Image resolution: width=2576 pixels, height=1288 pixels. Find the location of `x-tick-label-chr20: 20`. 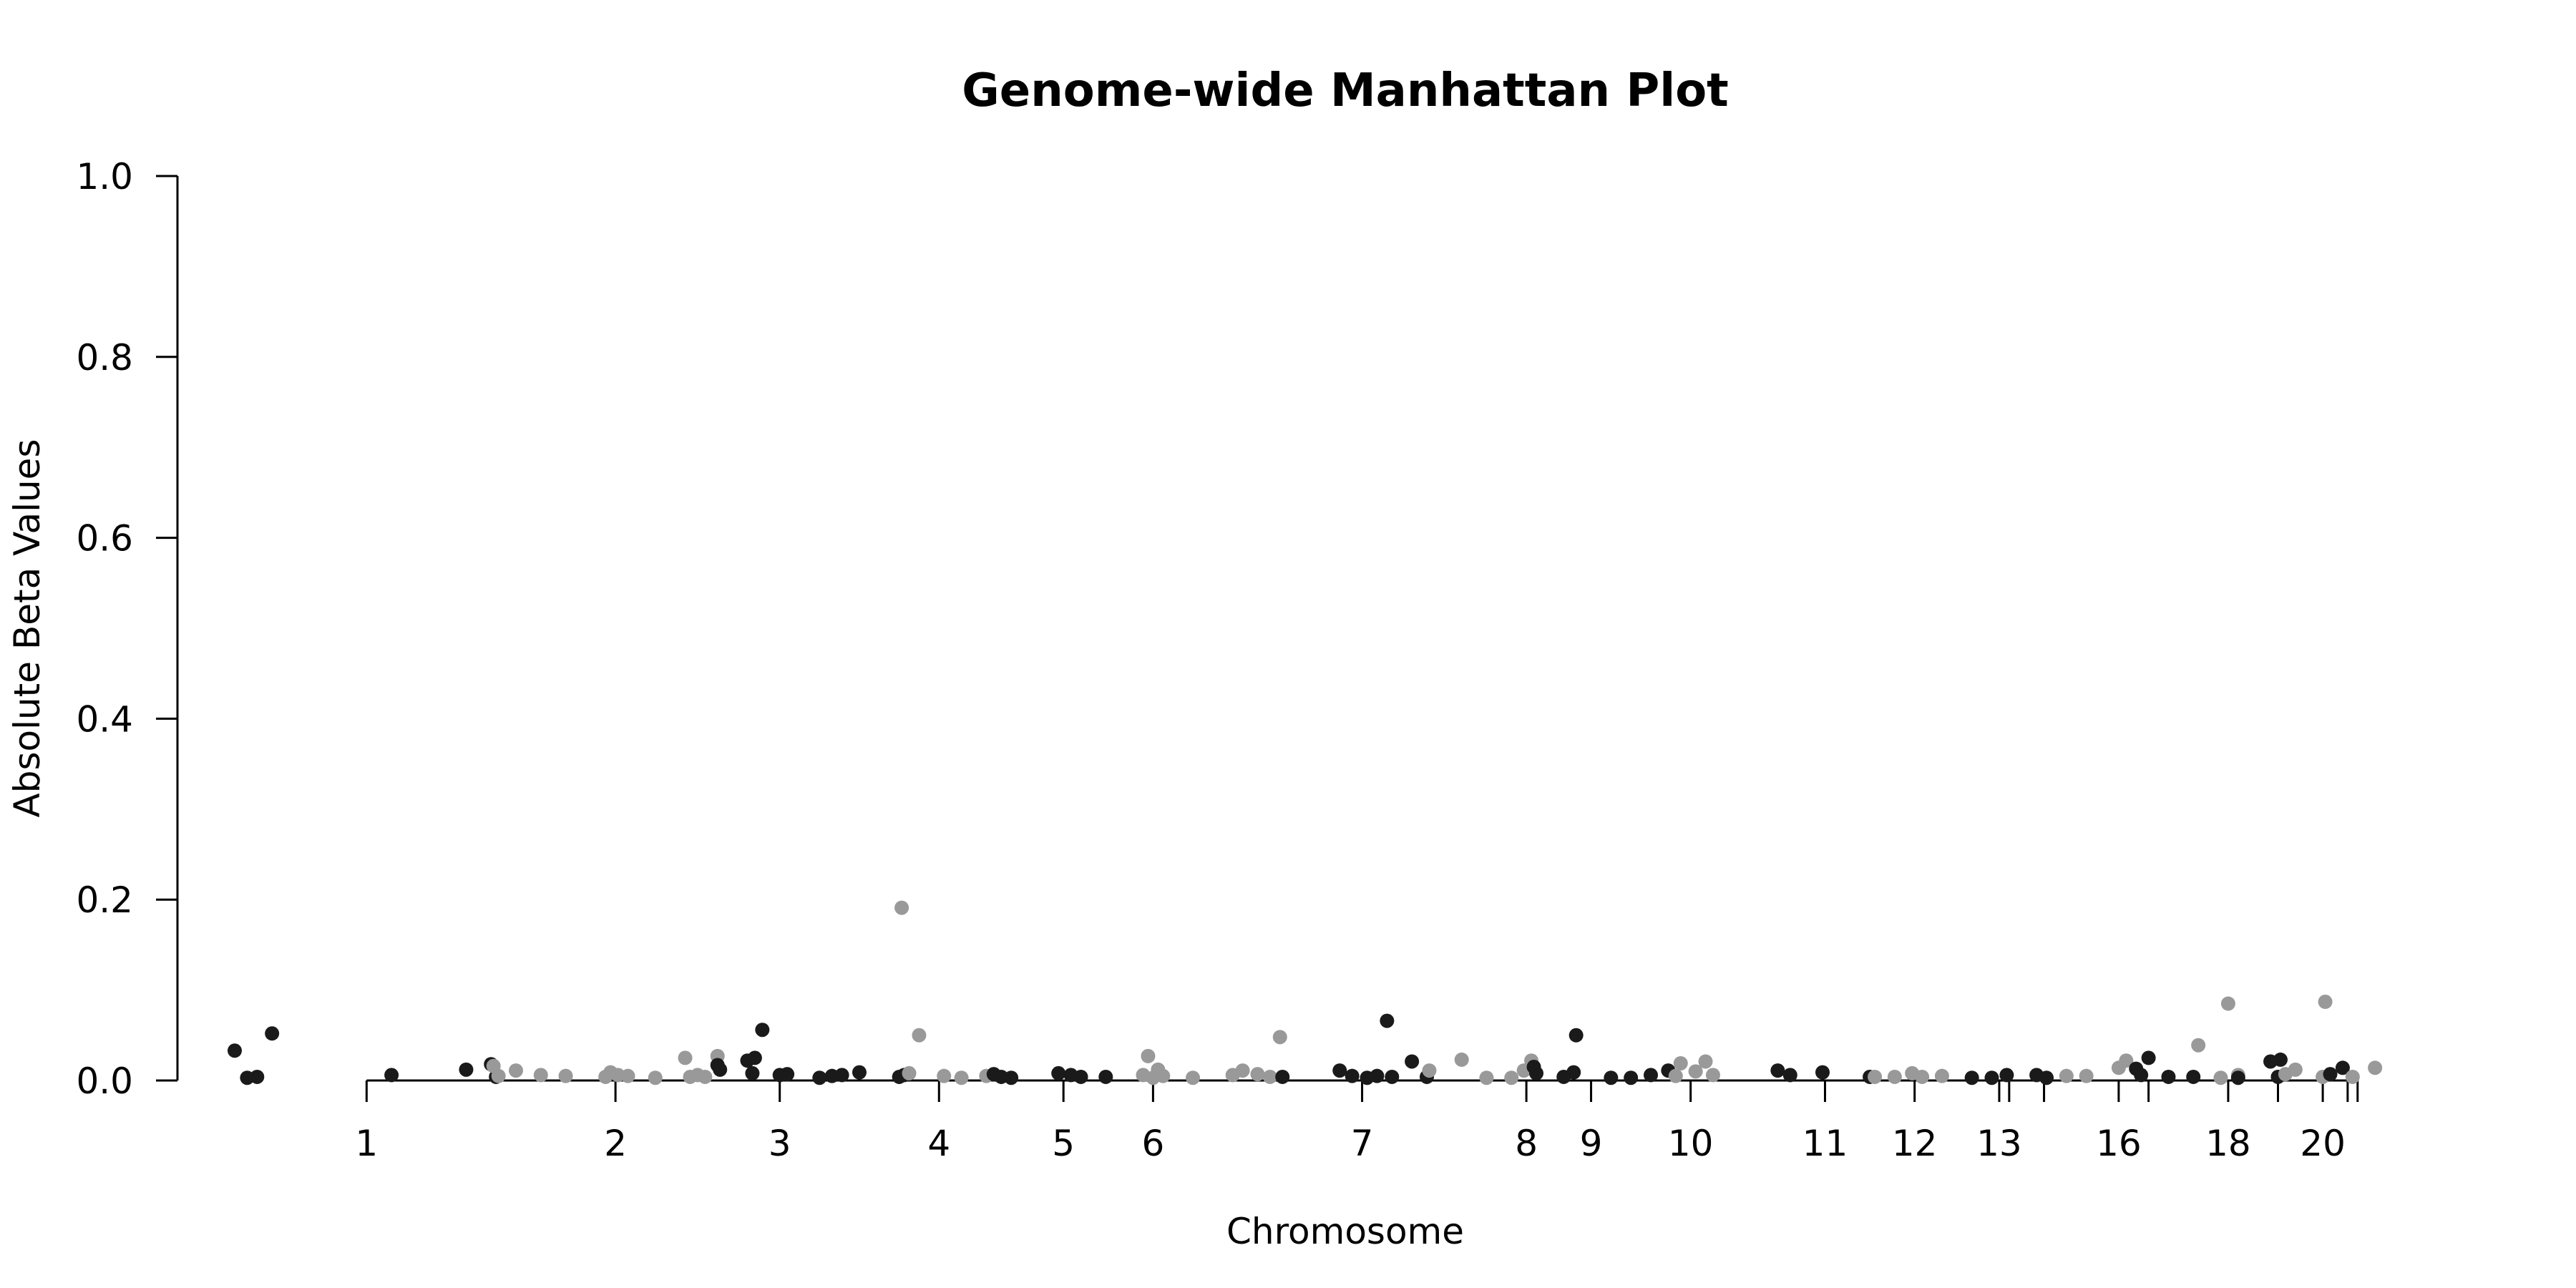

x-tick-label-chr20: 20 is located at coordinates (2323, 1143).